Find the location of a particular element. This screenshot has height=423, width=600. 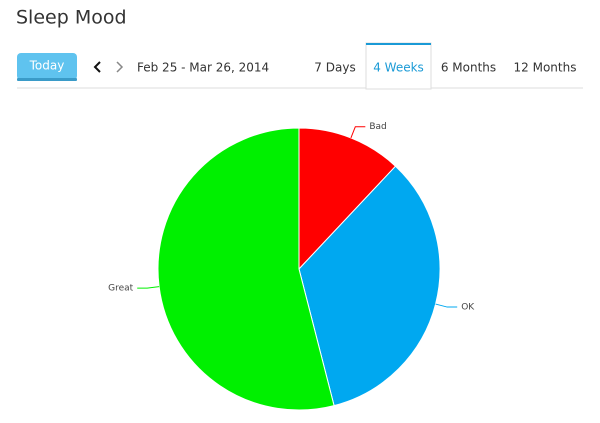

tab: 12 Months is located at coordinates (545, 68).